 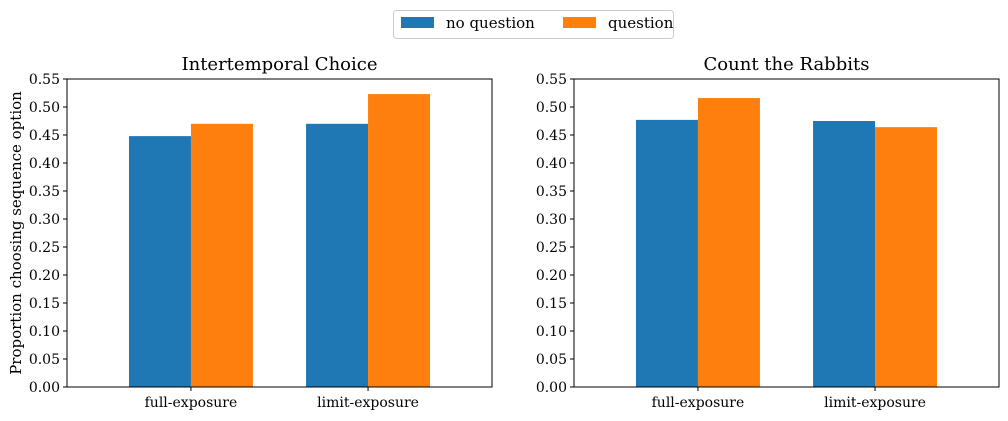 What do you see at coordinates (641, 23) in the screenshot?
I see `legend-label: question` at bounding box center [641, 23].